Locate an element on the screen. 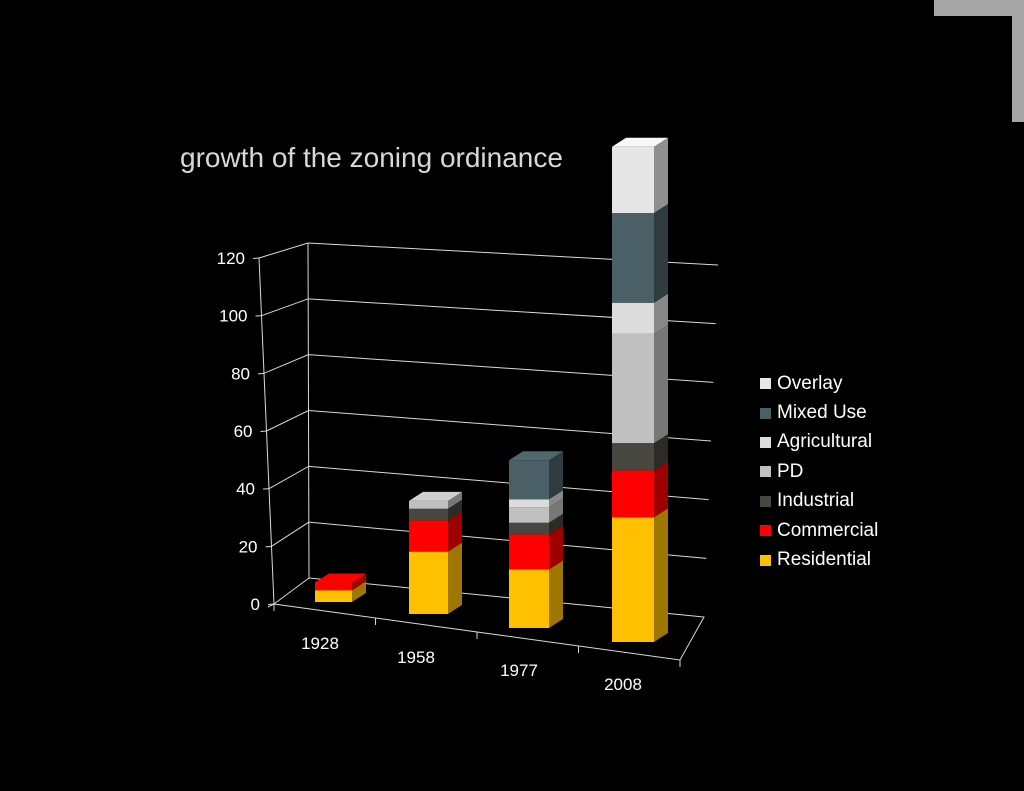  legend-item: Agricultural is located at coordinates (819, 442).